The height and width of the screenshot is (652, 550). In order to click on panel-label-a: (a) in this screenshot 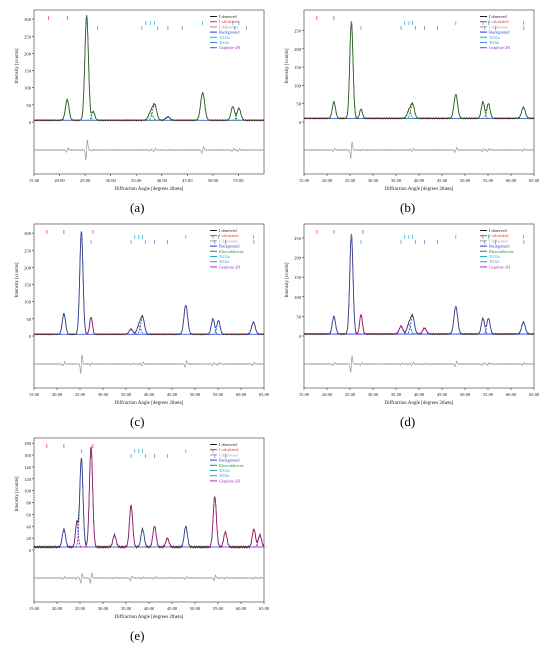, I will do `click(137, 207)`.